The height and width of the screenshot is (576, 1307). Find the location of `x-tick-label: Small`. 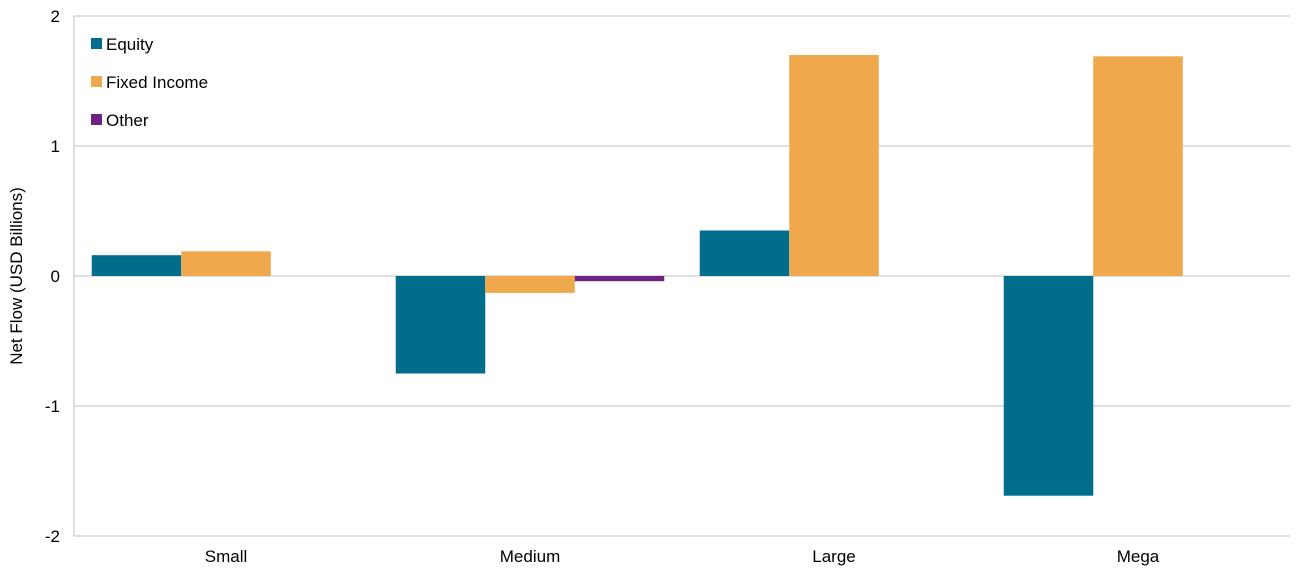

x-tick-label: Small is located at coordinates (226, 556).